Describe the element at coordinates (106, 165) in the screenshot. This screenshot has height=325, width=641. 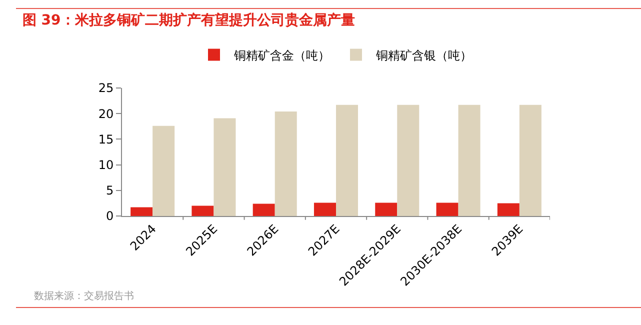
I see `y-tick-label: 10` at that location.